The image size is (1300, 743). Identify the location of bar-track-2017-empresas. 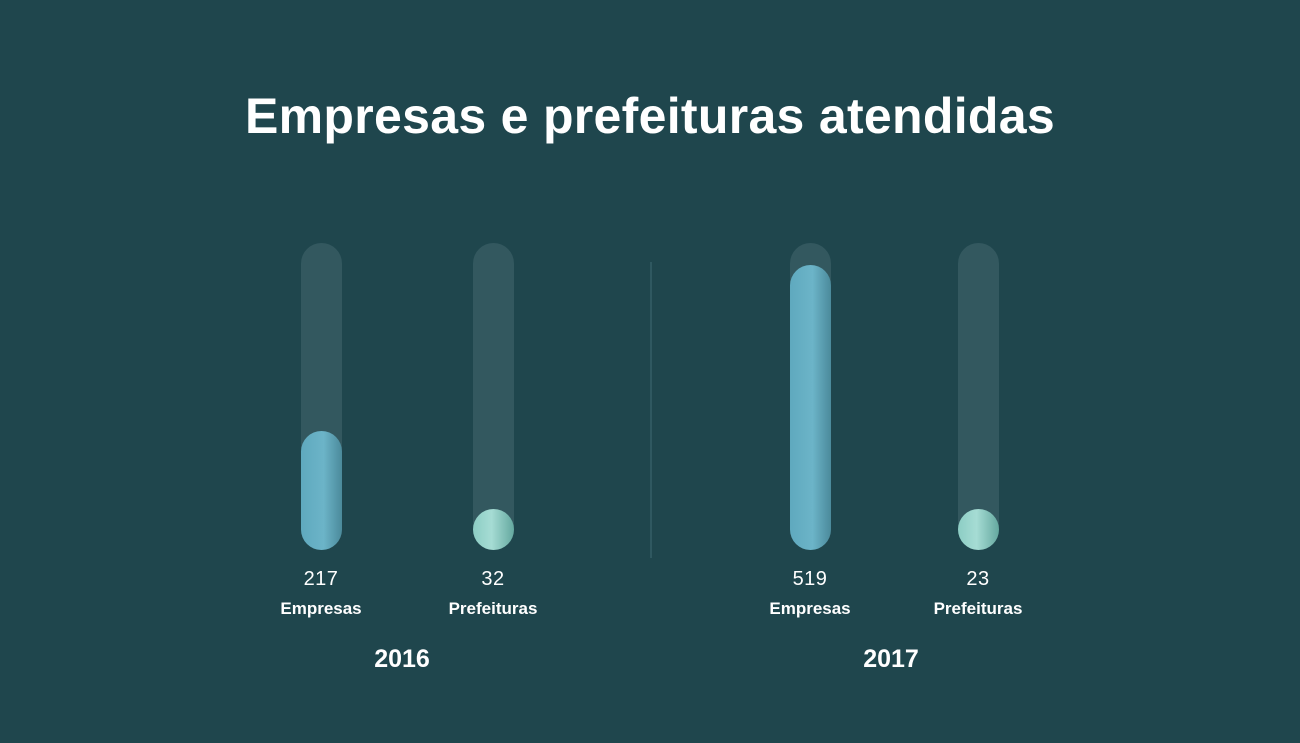
(810, 396).